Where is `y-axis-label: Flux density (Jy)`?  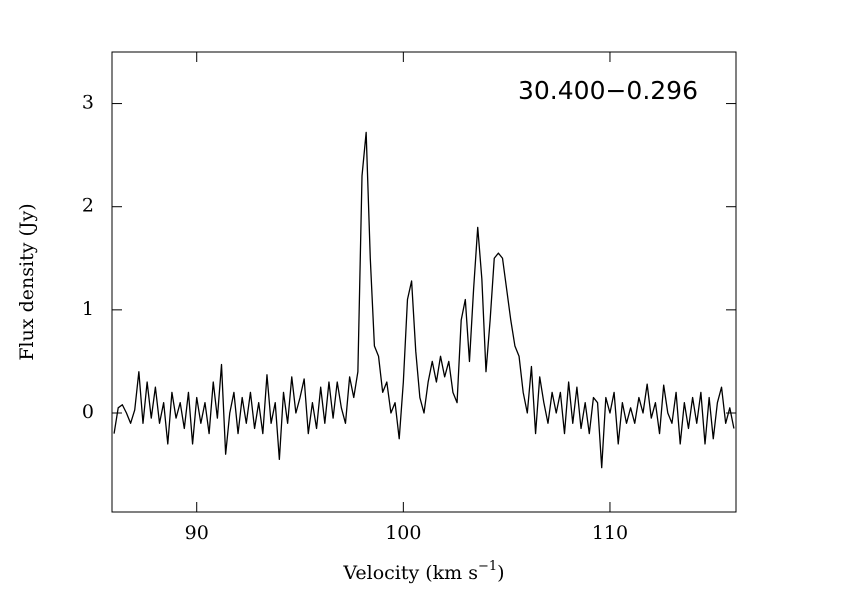 y-axis-label: Flux density (Jy) is located at coordinates (27, 281).